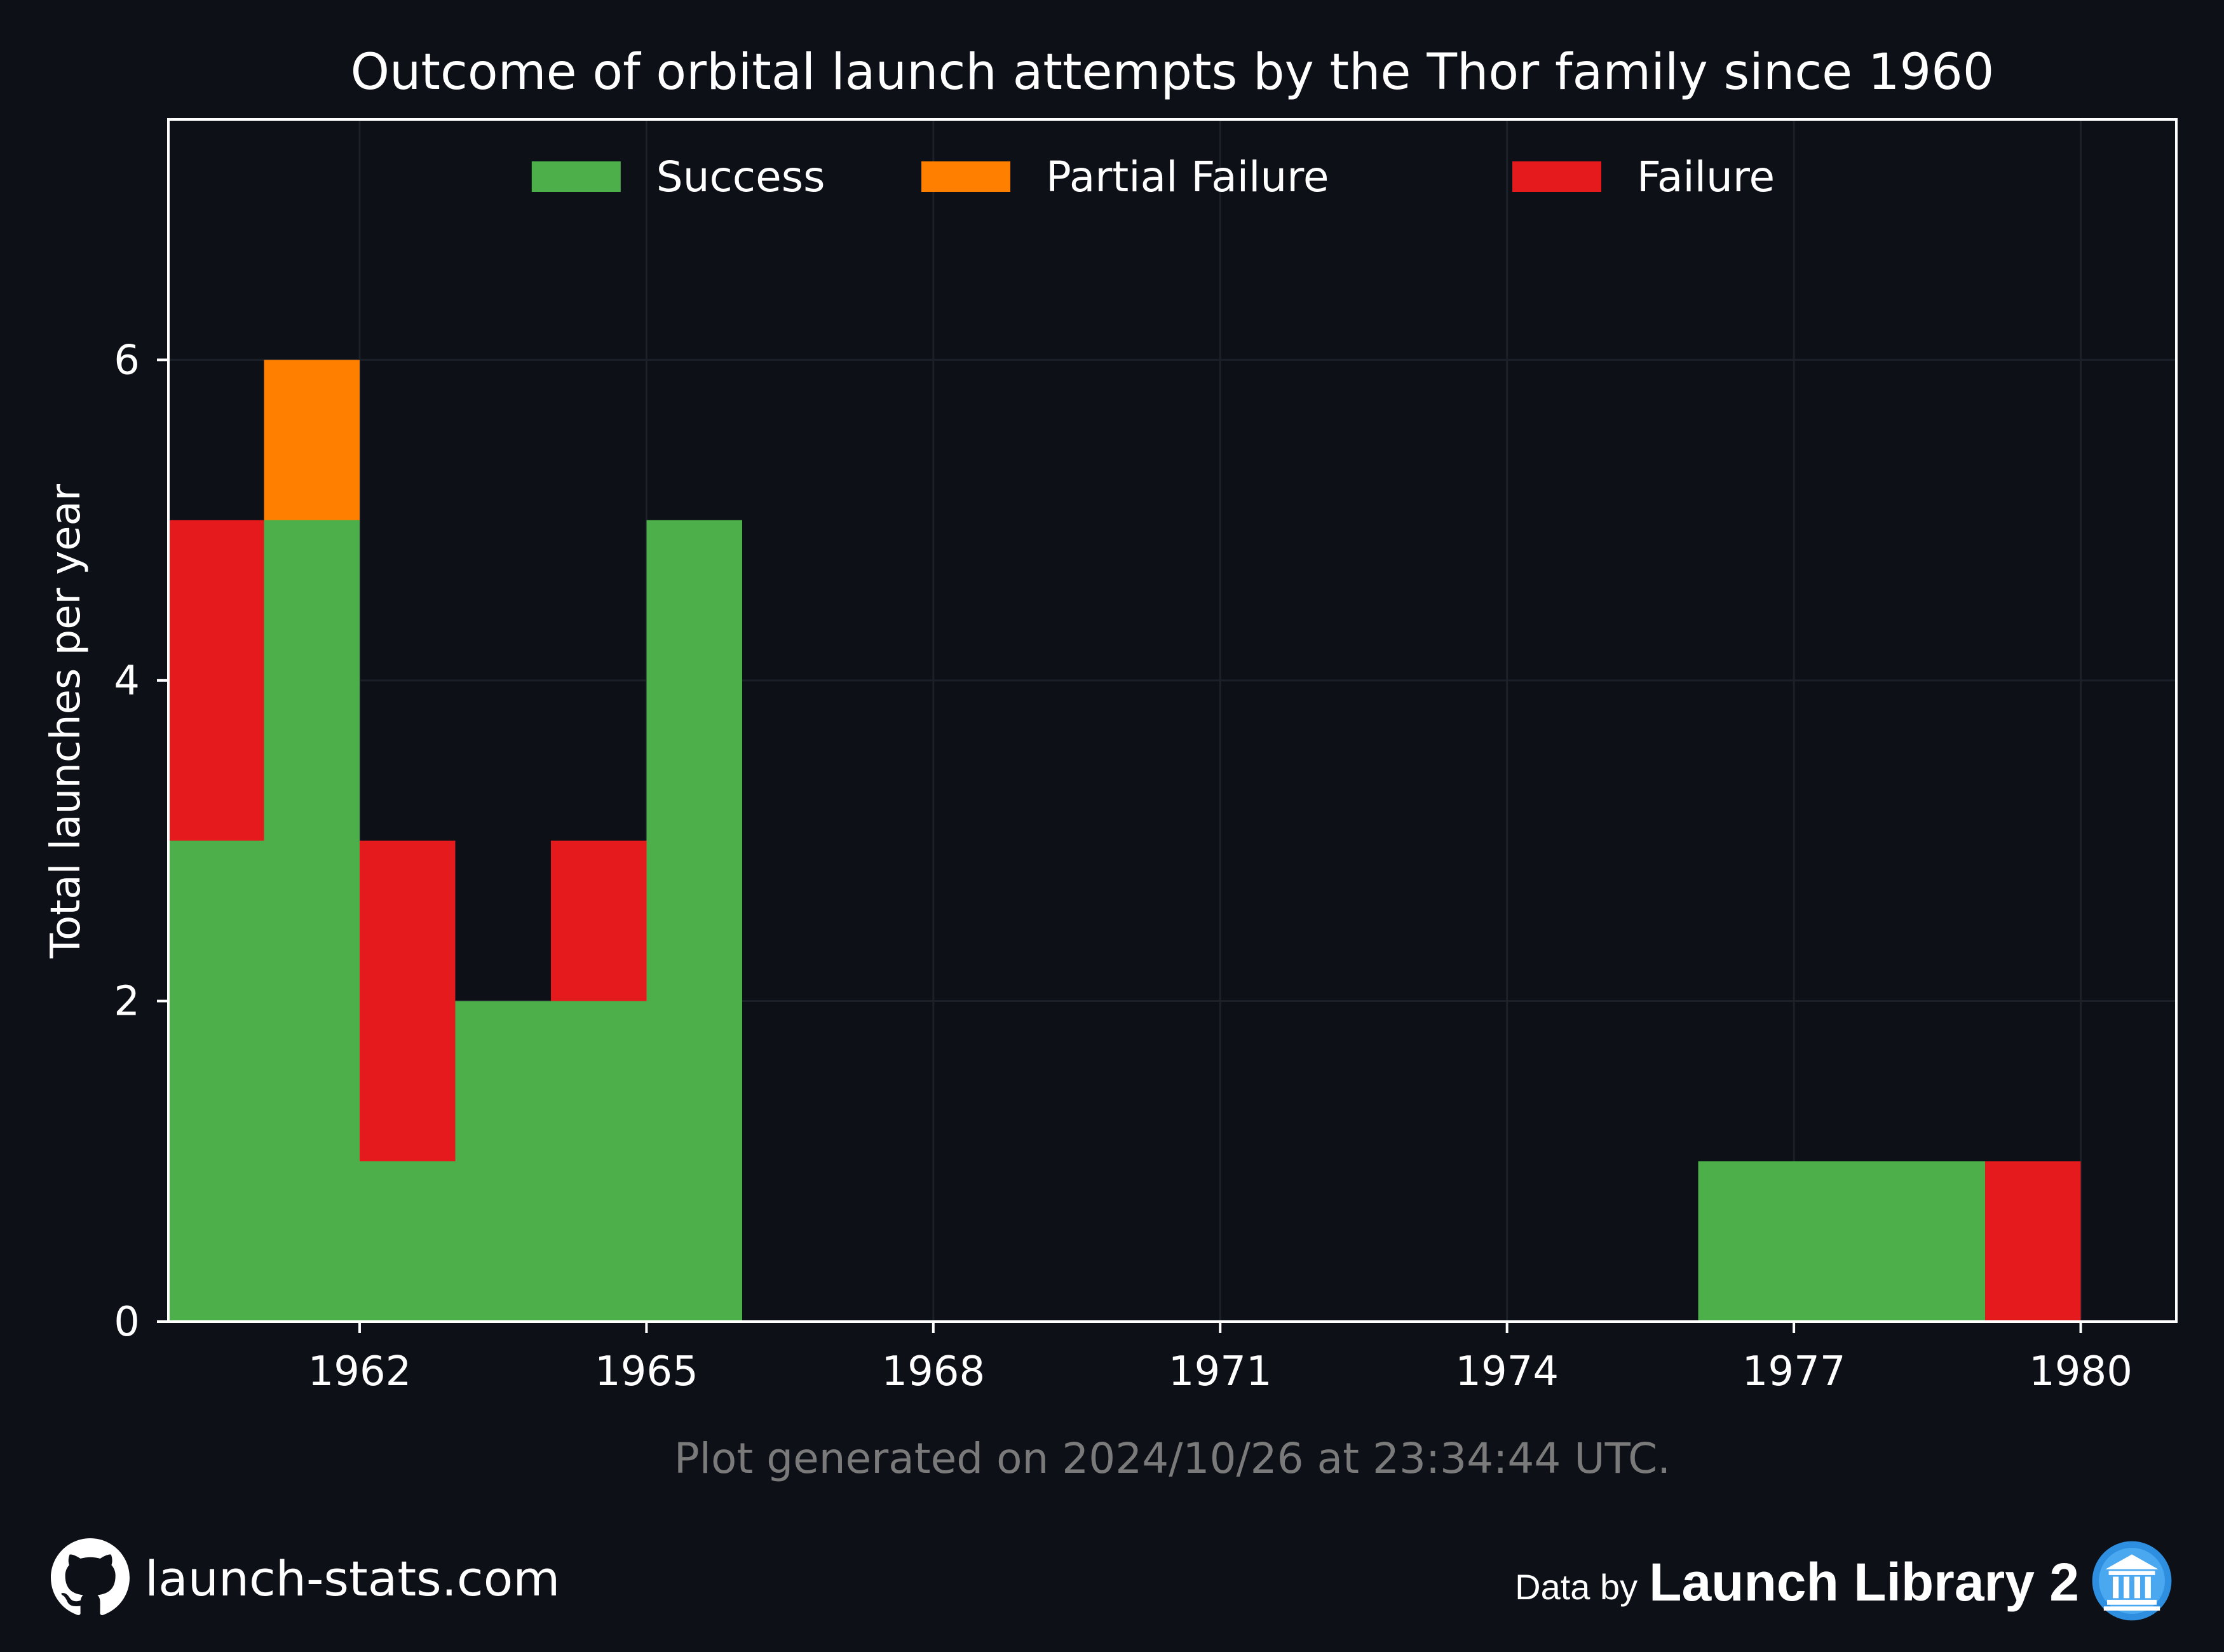 This screenshot has height=1652, width=2224. Describe the element at coordinates (598, 1161) in the screenshot. I see `bar-success-1965` at that location.